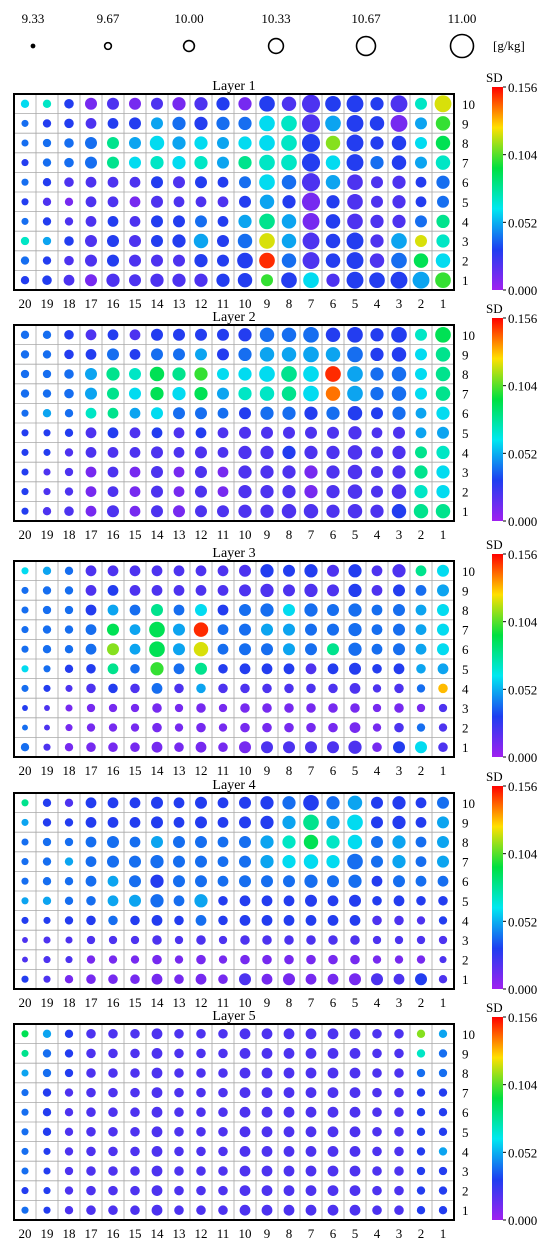  Describe the element at coordinates (465, 862) in the screenshot. I see `y-tick-label: 7` at that location.